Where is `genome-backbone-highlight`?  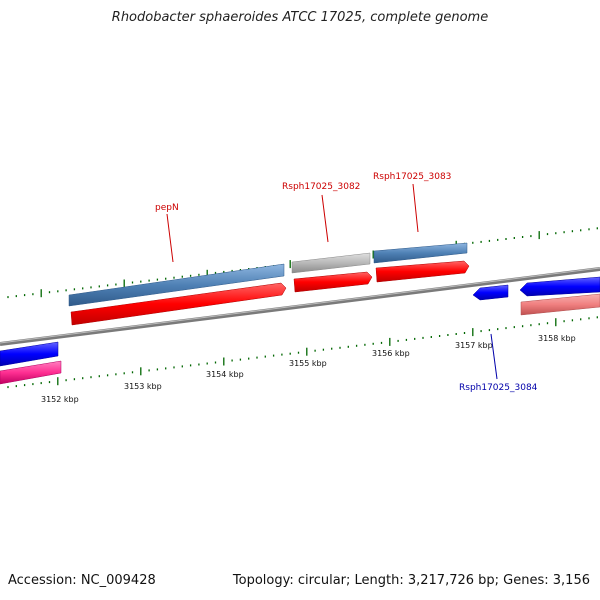
genome-backbone-highlight is located at coordinates (300, 305).